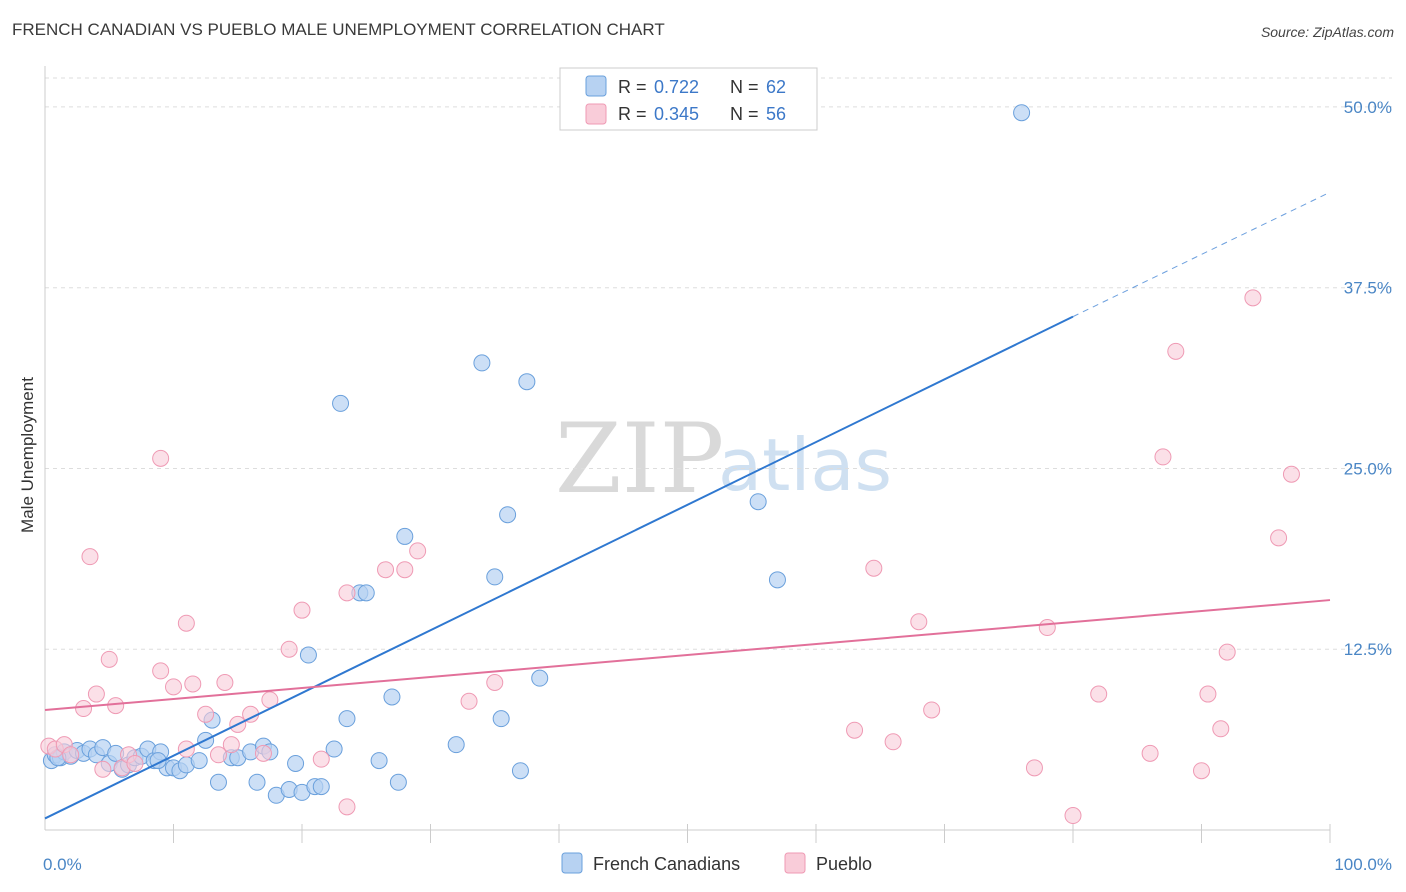 This screenshot has width=1406, height=892. I want to click on legend-swatch-pink, so click(596, 114).